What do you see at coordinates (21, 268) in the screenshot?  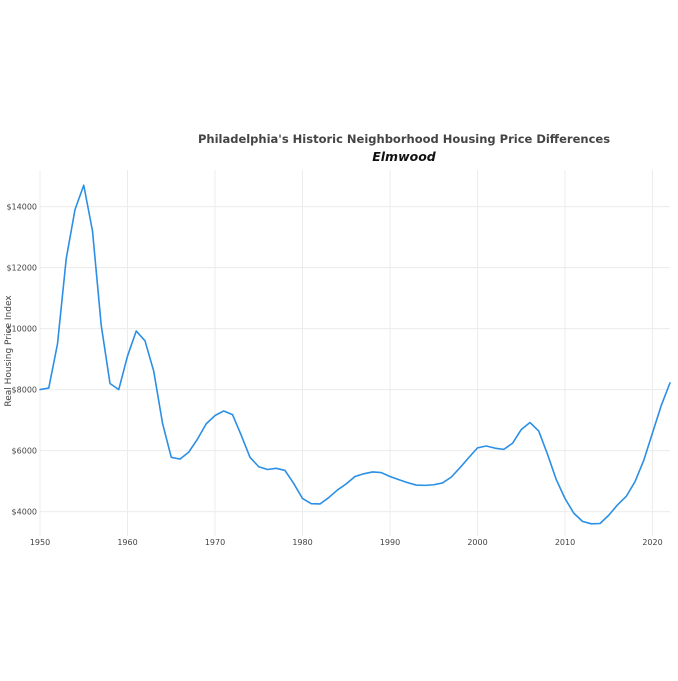 I see `y-tick-label: $12000` at bounding box center [21, 268].